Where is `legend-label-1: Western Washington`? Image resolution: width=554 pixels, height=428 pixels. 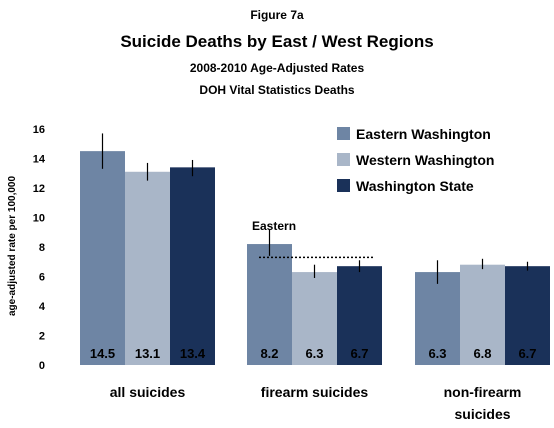
legend-label-1: Western Washington is located at coordinates (425, 160).